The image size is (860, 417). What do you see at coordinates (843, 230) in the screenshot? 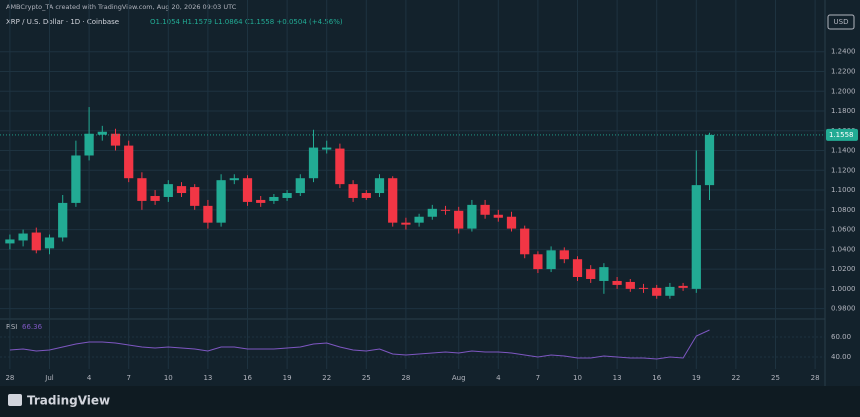
I see `y-tick-label: 1.0600` at bounding box center [843, 230].